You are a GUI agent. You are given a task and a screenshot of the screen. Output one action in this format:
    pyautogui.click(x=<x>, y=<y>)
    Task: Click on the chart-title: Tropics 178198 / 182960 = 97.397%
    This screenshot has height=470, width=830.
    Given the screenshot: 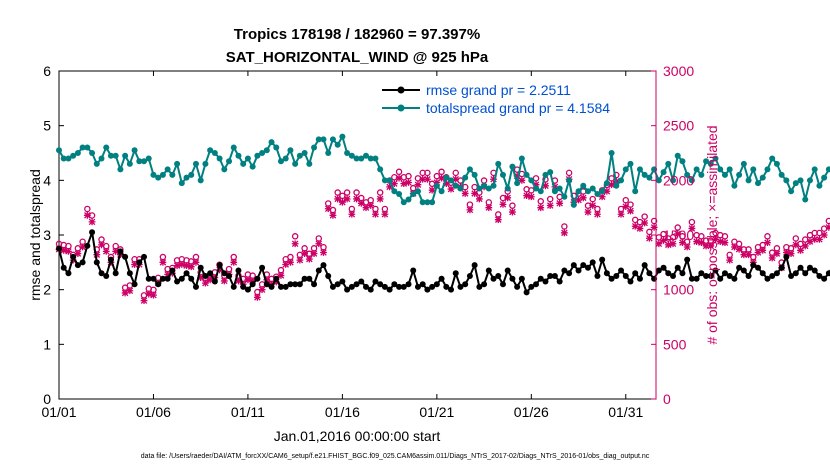 What is the action you would take?
    pyautogui.click(x=357, y=34)
    